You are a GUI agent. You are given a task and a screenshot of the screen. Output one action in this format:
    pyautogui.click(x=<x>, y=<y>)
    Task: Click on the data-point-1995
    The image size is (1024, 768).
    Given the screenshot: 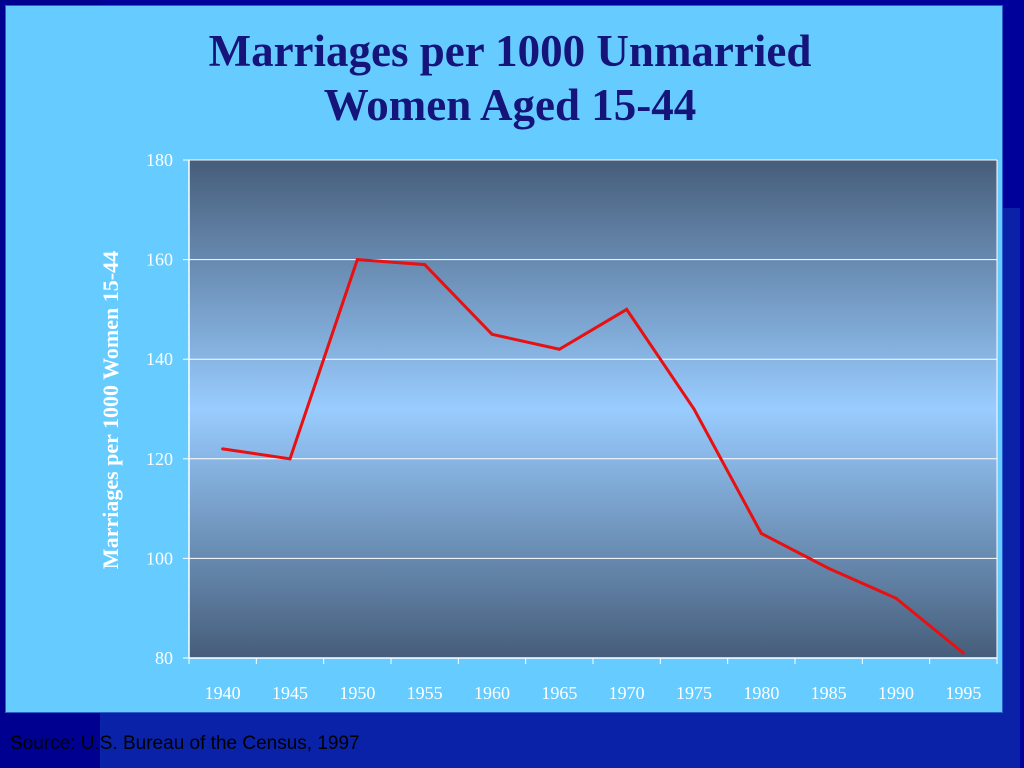 What is the action you would take?
    pyautogui.click(x=963, y=653)
    